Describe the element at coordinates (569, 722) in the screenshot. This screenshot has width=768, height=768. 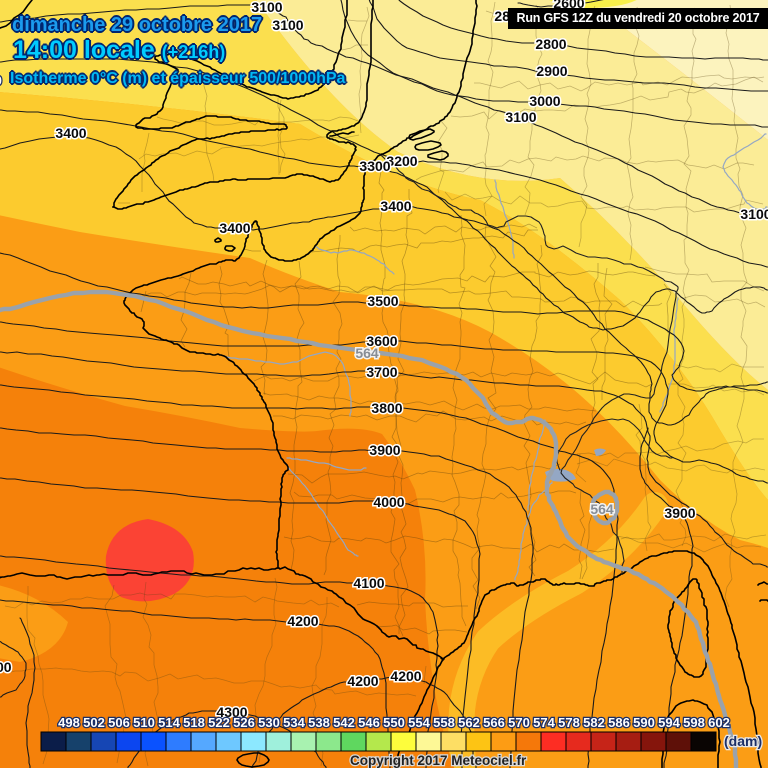
I see `legend-value-578: 578` at that location.